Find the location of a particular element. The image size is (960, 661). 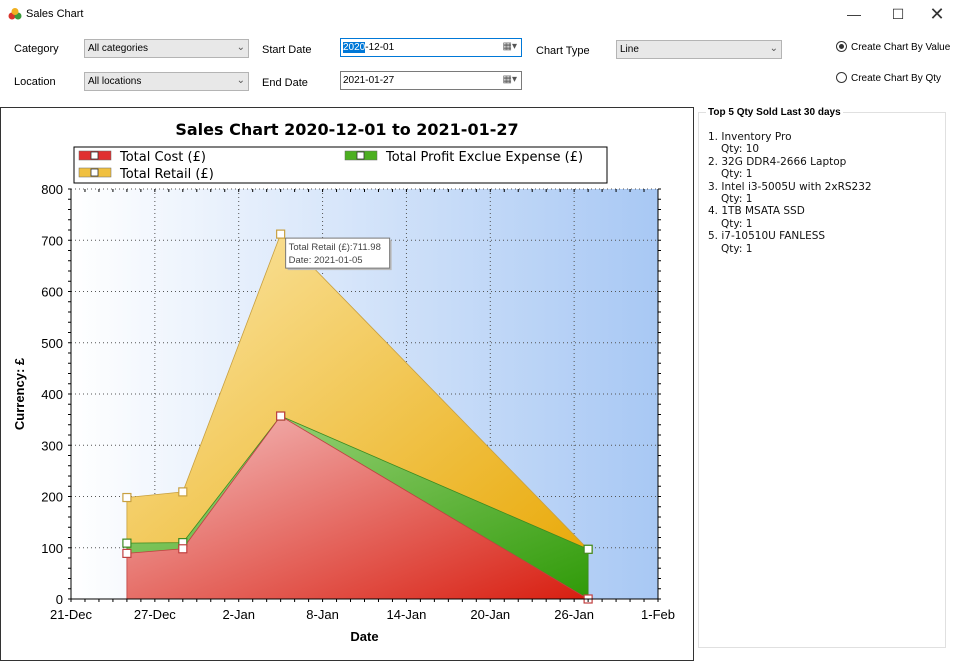

x-tick-label: 21-Dec is located at coordinates (71, 614).